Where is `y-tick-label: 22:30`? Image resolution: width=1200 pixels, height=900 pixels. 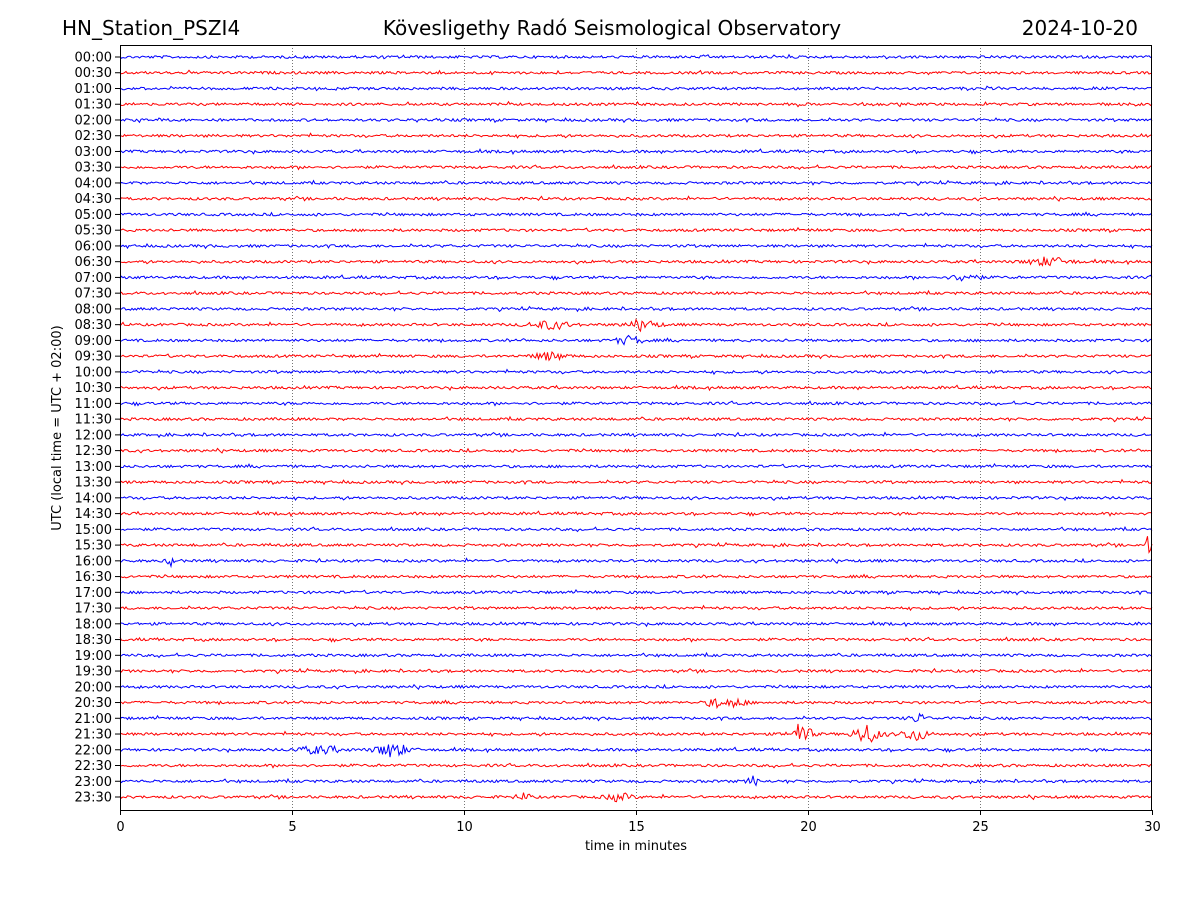
y-tick-label: 22:30 is located at coordinates (93, 766).